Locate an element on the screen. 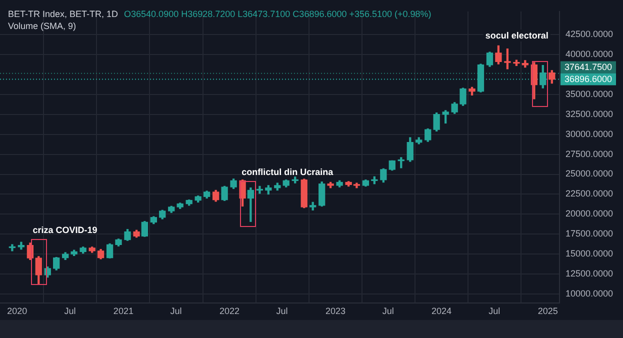 The height and width of the screenshot is (338, 623). annotation: O36540.0900 H36928.7200 L36473.7100 C36896.6000 +356.5100 (+0.98%) is located at coordinates (278, 14).